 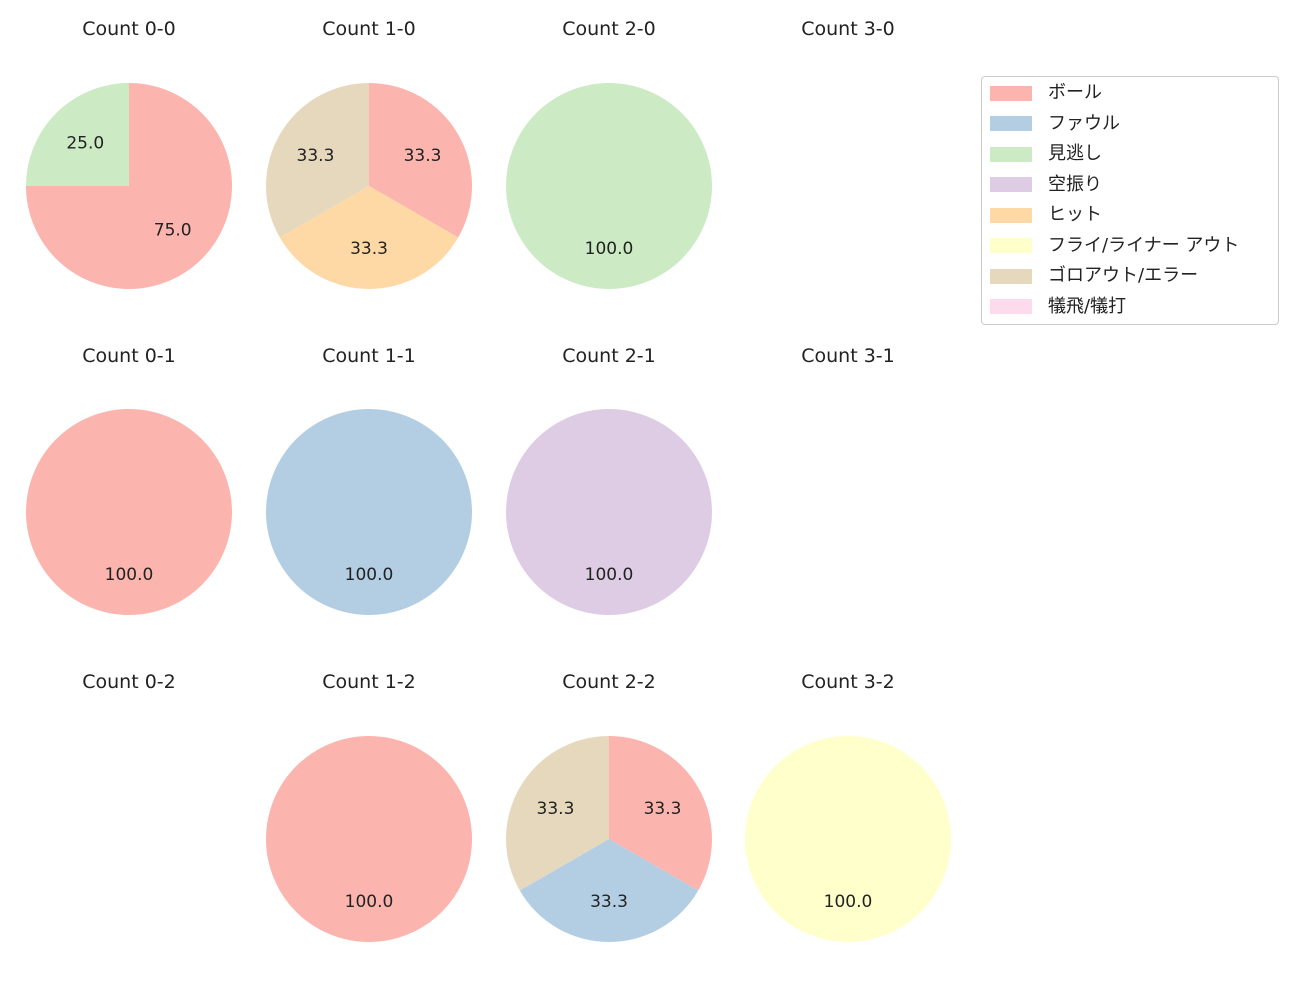 I want to click on pie-count-2-0: Count 2-0 100.0, so click(x=609, y=153).